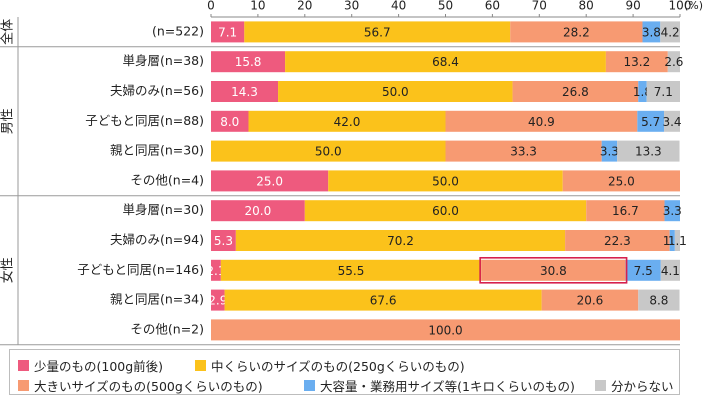 This screenshot has width=720, height=400. What do you see at coordinates (157, 90) in the screenshot?
I see `category-label: 夫婦のみ(n=56)` at bounding box center [157, 90].